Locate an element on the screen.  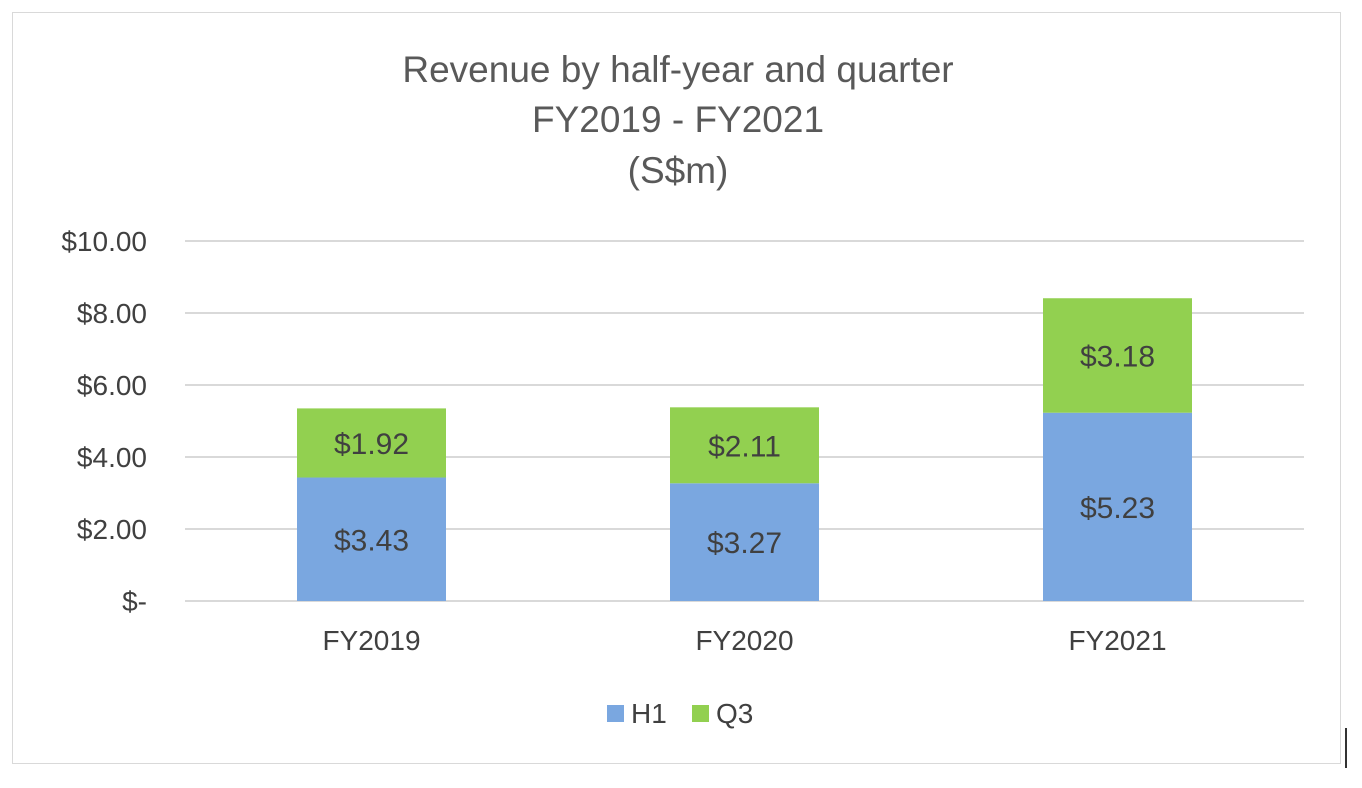
legend: H1 Q3 is located at coordinates (680, 713).